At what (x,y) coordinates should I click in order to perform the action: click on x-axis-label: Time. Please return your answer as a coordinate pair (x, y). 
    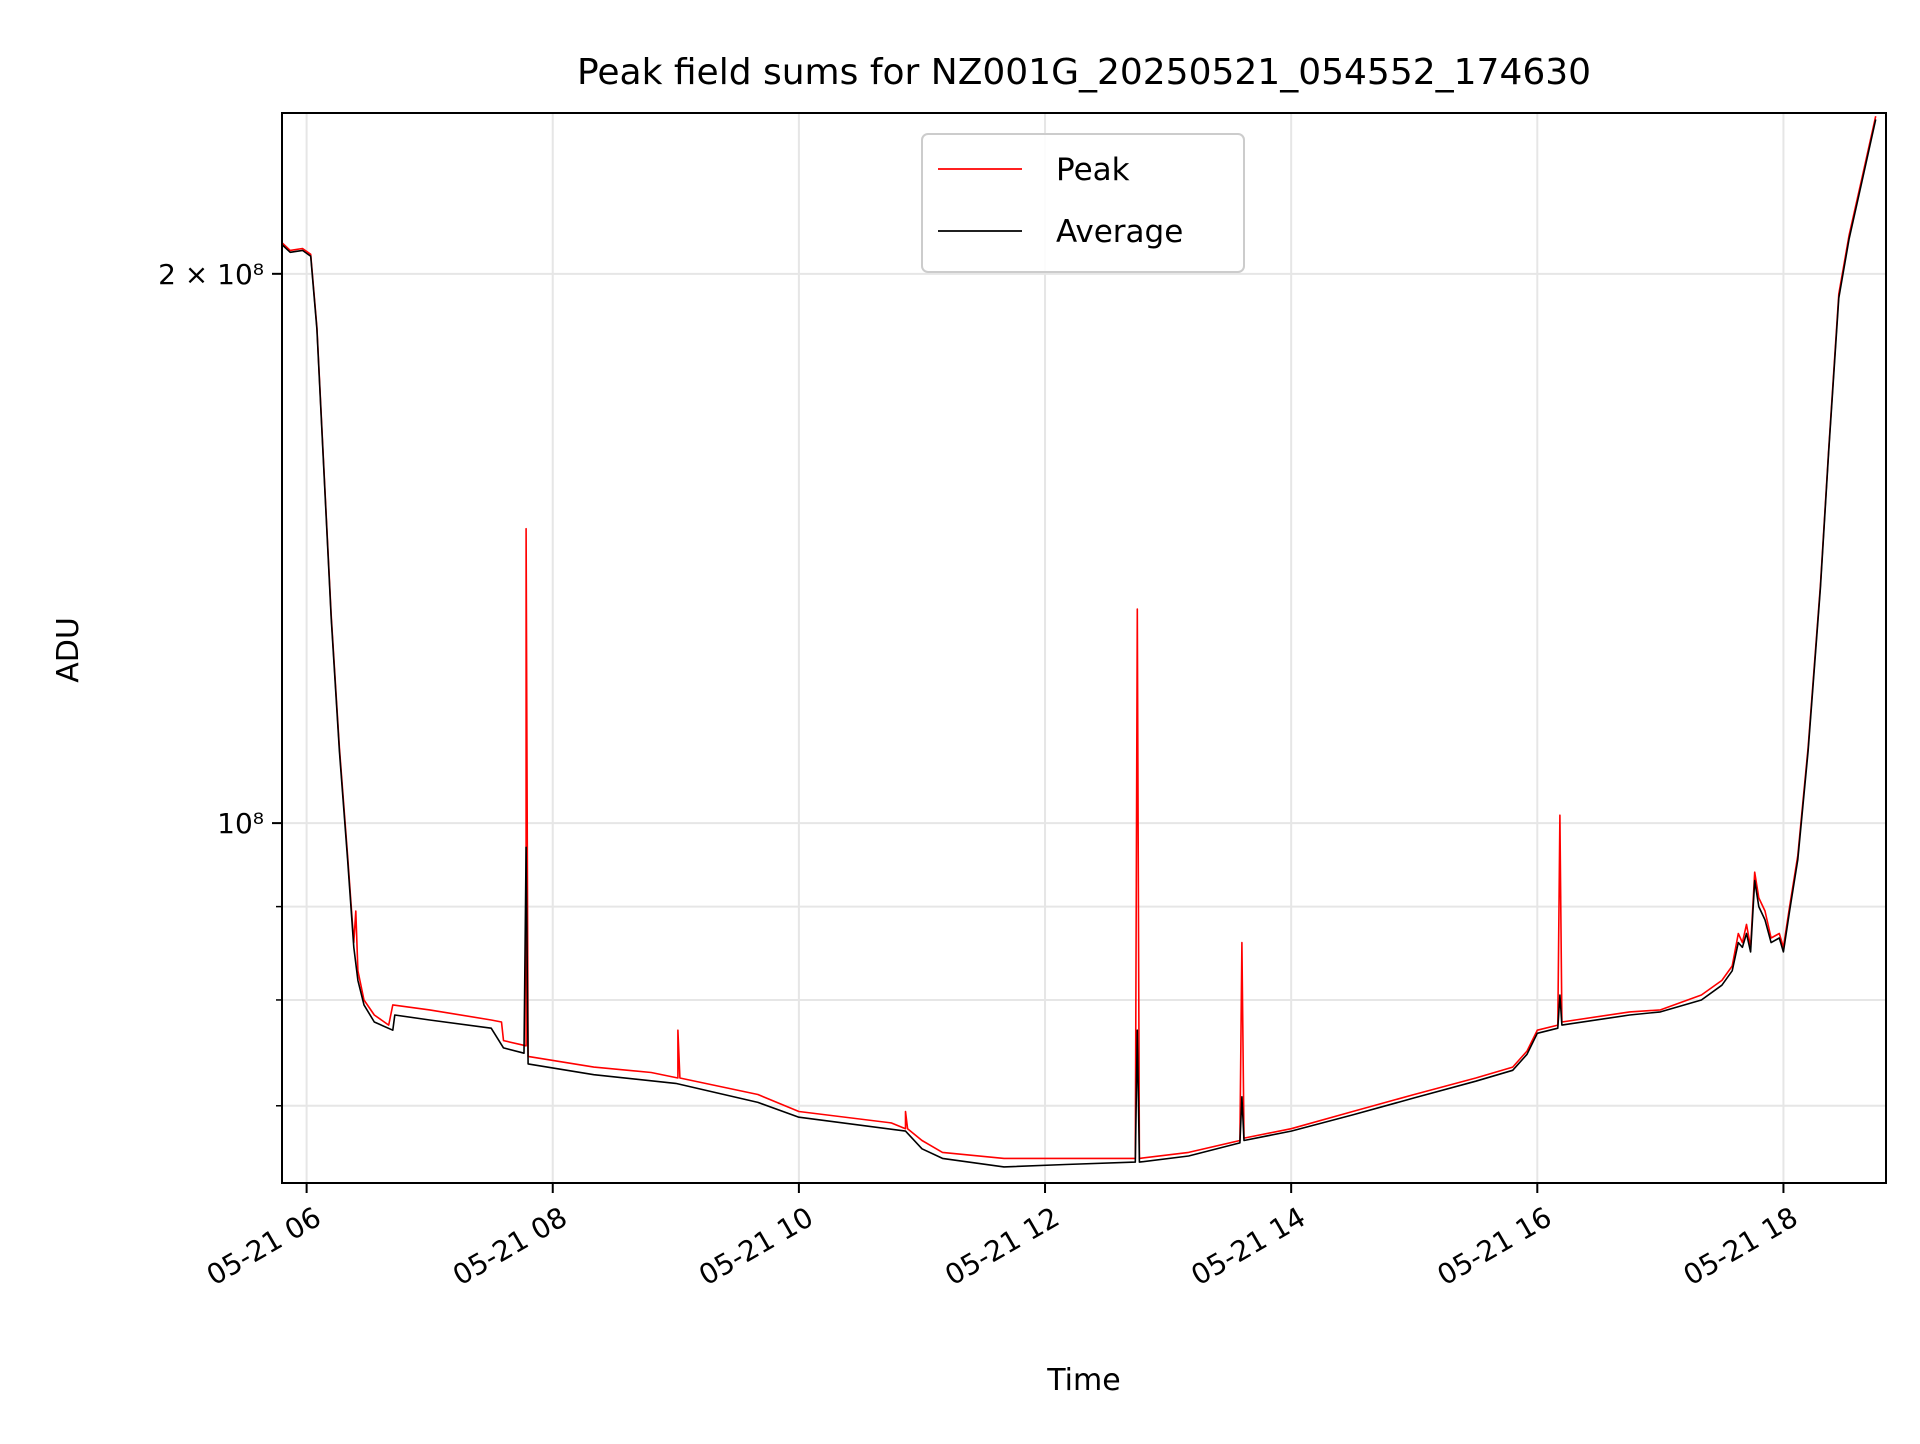
    Looking at the image, I should click on (1083, 1380).